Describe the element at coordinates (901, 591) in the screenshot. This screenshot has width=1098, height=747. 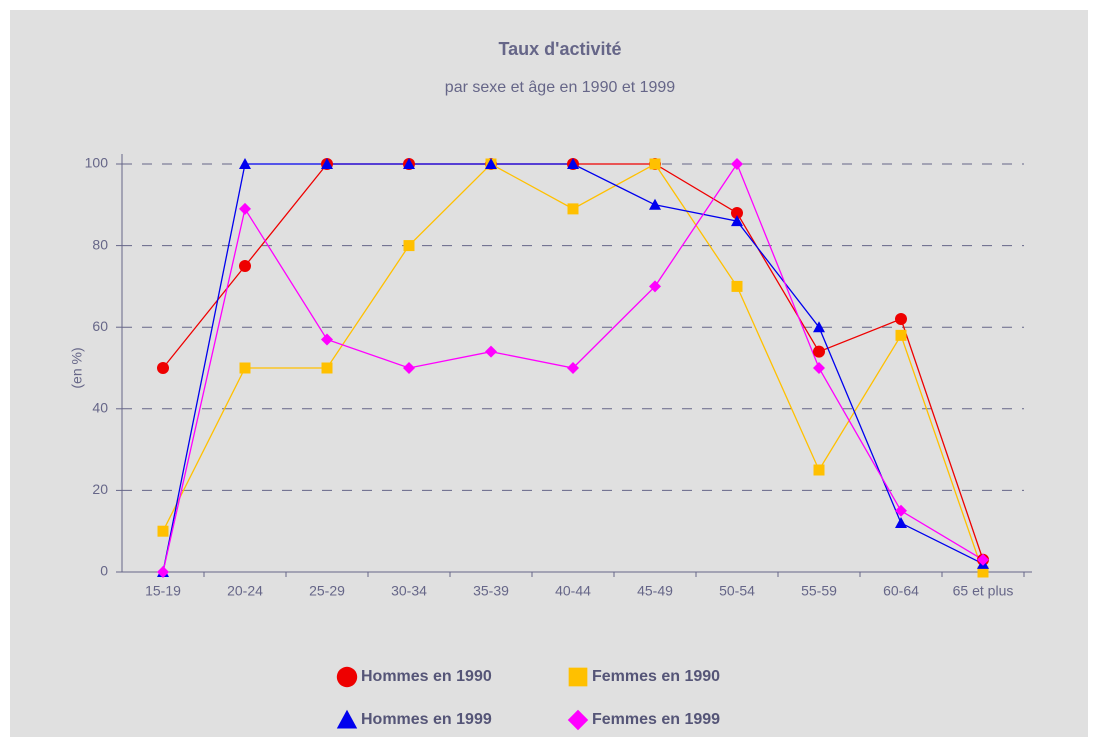
I see `x-tick-label: 60-64` at that location.